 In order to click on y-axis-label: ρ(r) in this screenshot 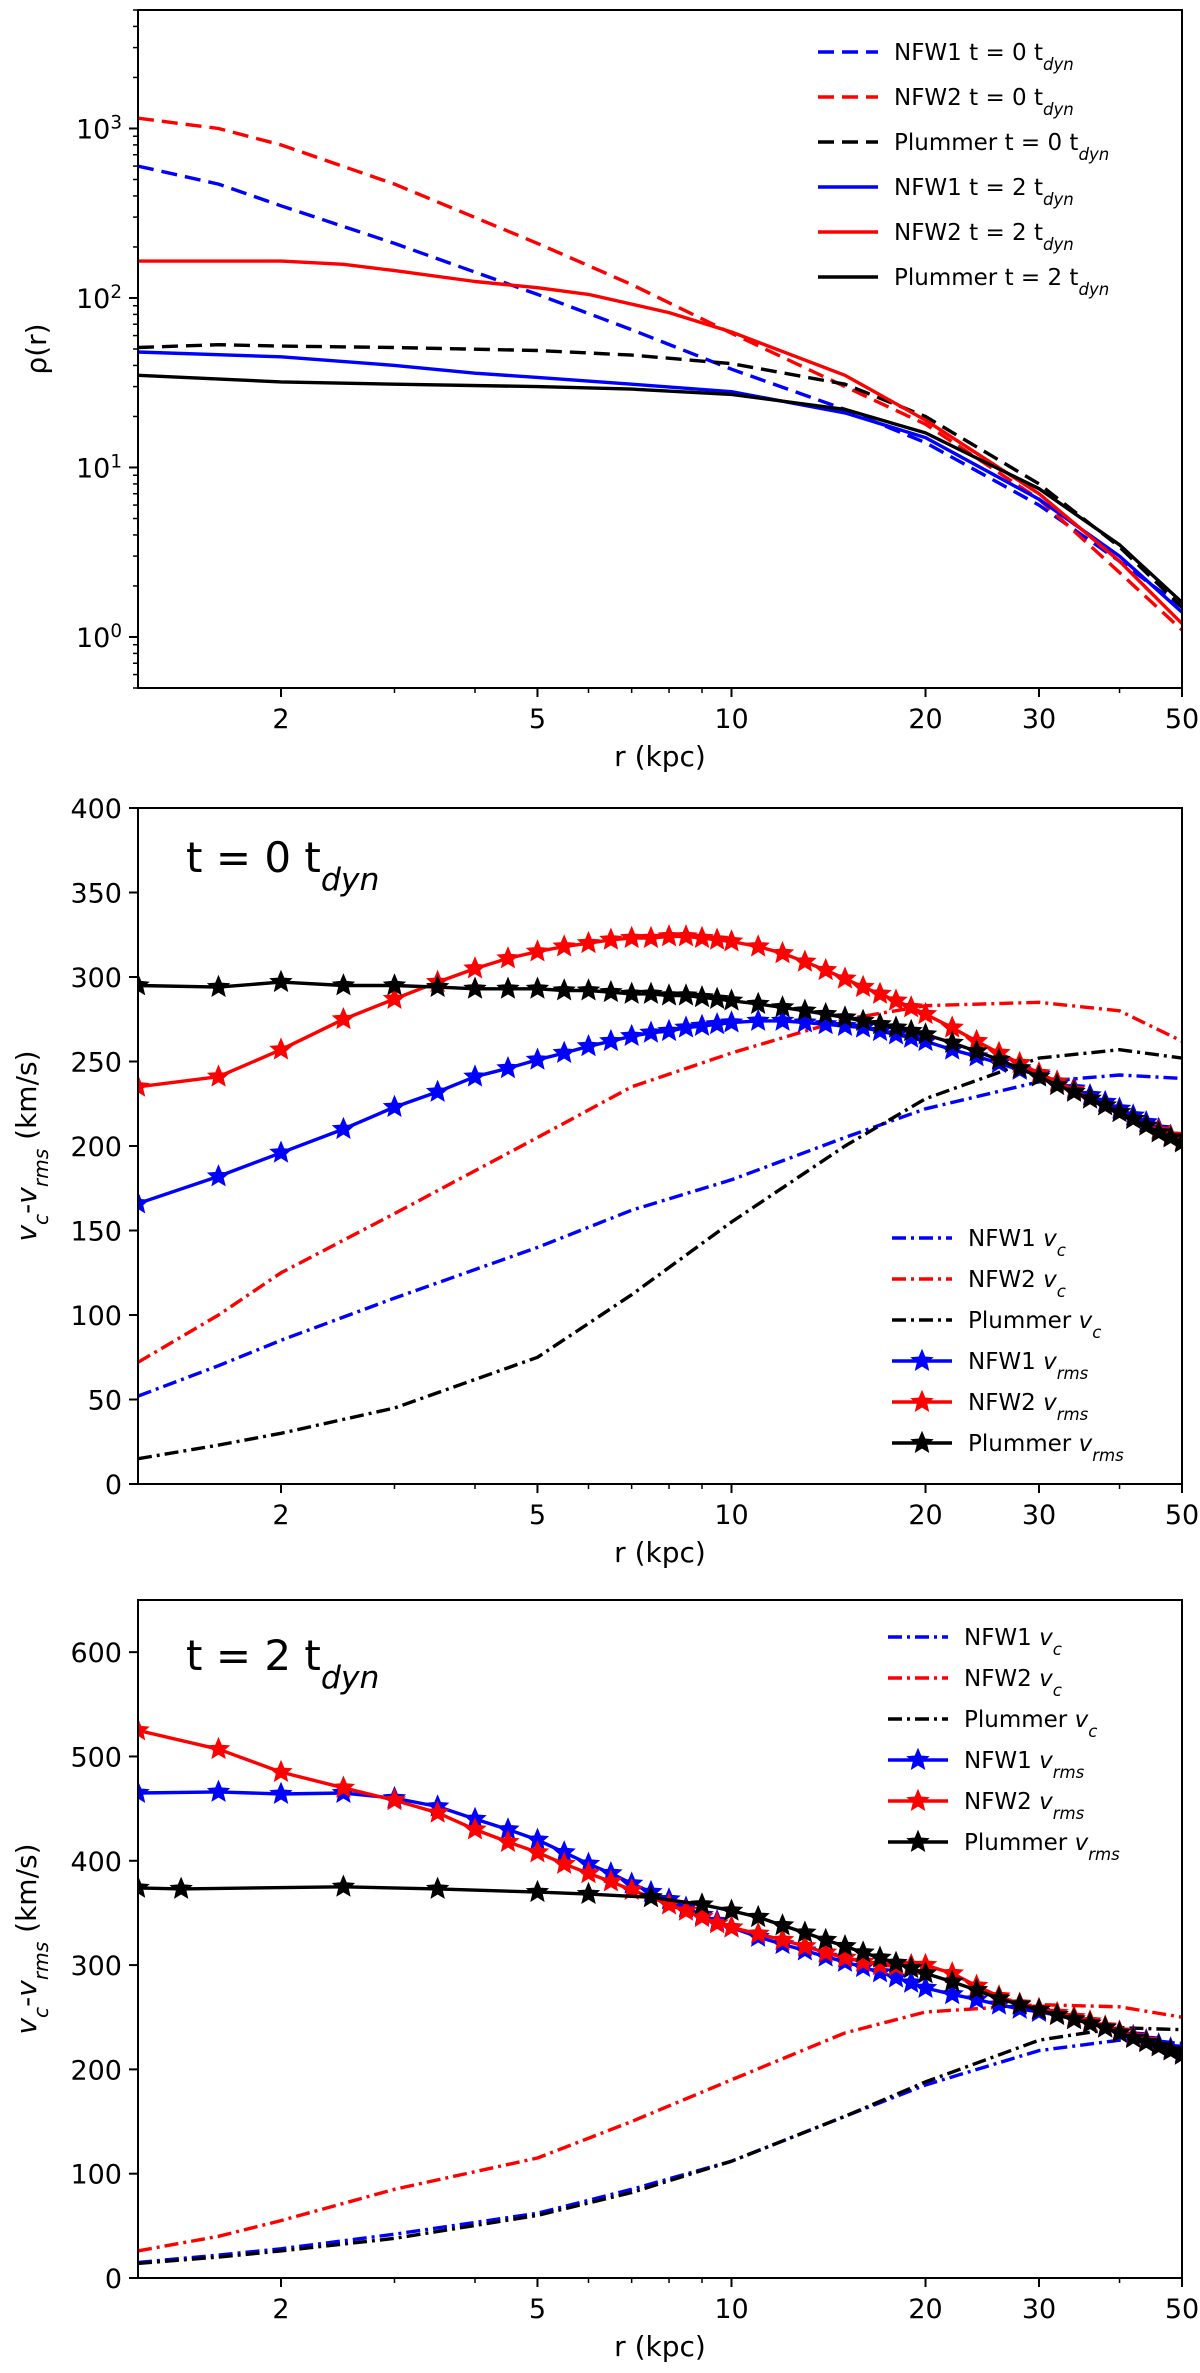, I will do `click(36, 348)`.